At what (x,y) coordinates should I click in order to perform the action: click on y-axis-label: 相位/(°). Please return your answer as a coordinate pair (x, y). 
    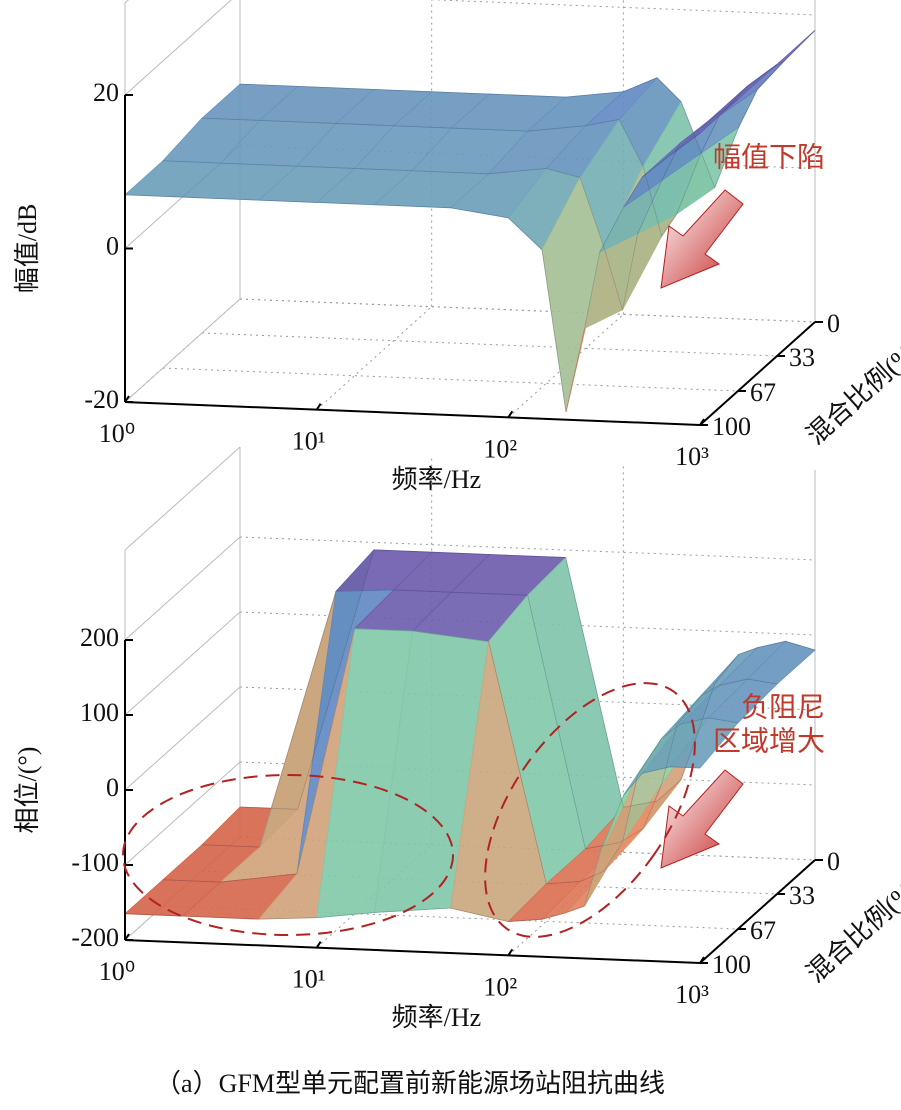
    Looking at the image, I should click on (27, 790).